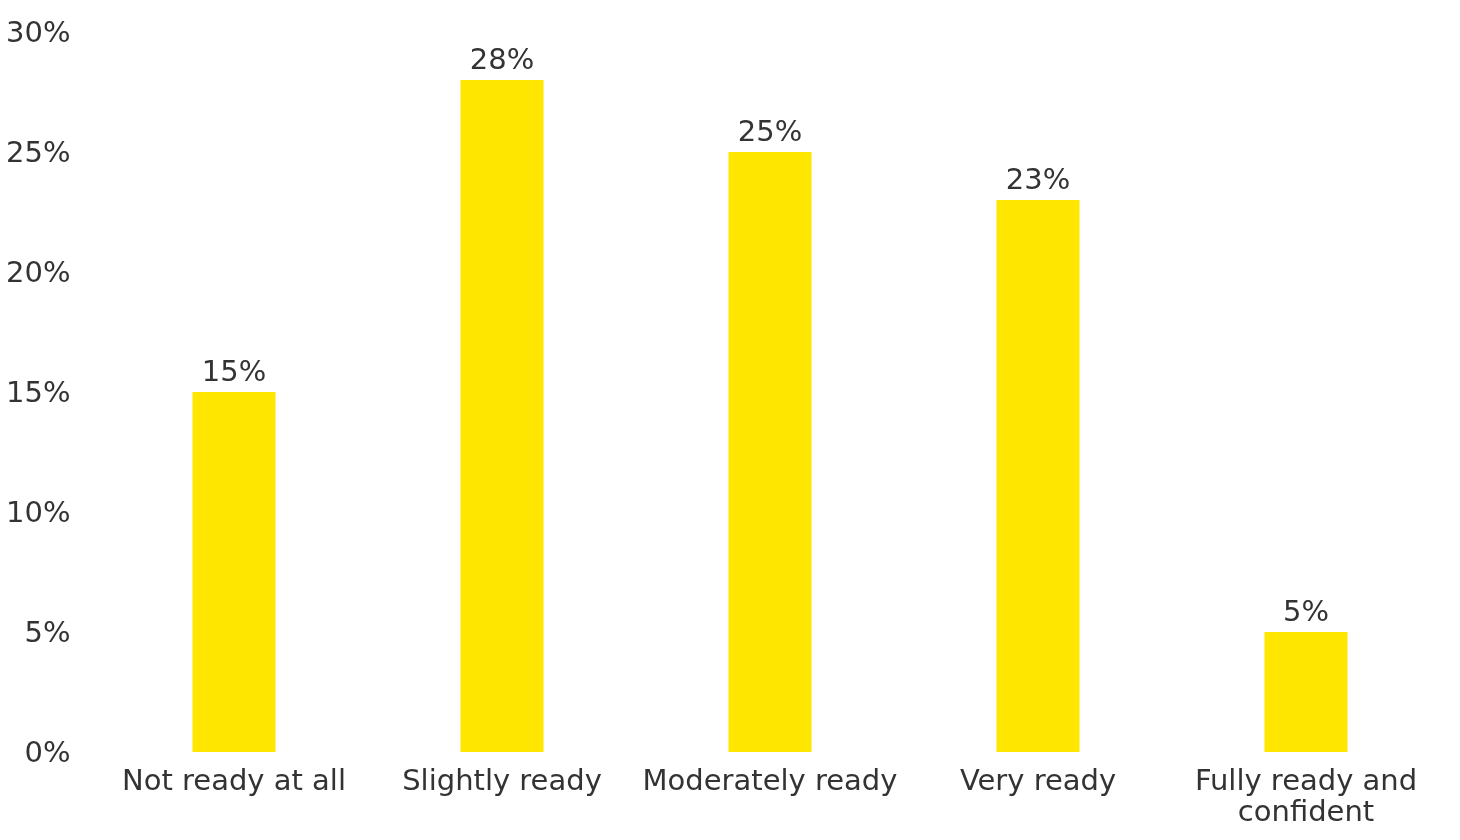 The image size is (1460, 840). What do you see at coordinates (234, 779) in the screenshot?
I see `x-tick-label: Not ready at all` at bounding box center [234, 779].